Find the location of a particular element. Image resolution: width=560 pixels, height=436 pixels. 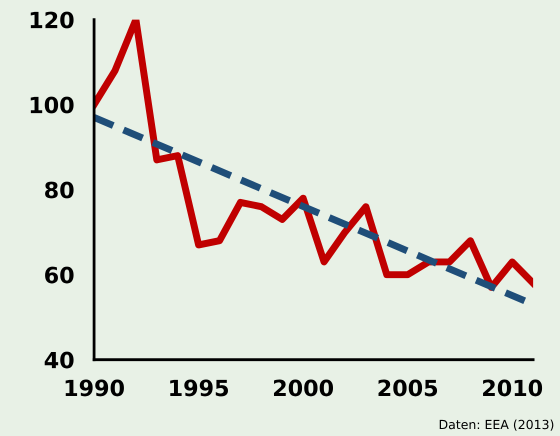

y-tick-label: 100 is located at coordinates (52, 105).